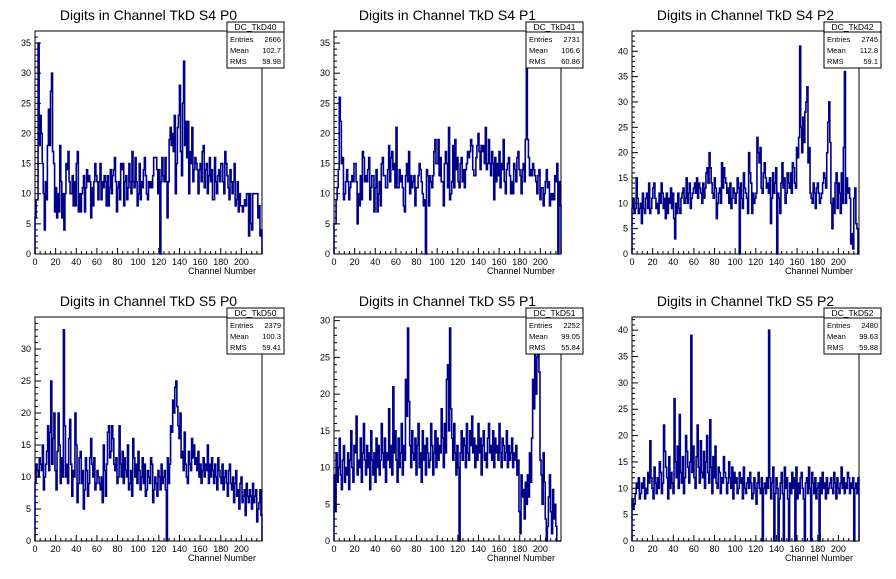 This screenshot has height=579, width=896. Describe the element at coordinates (625, 229) in the screenshot. I see `y-tick-label: 5` at that location.